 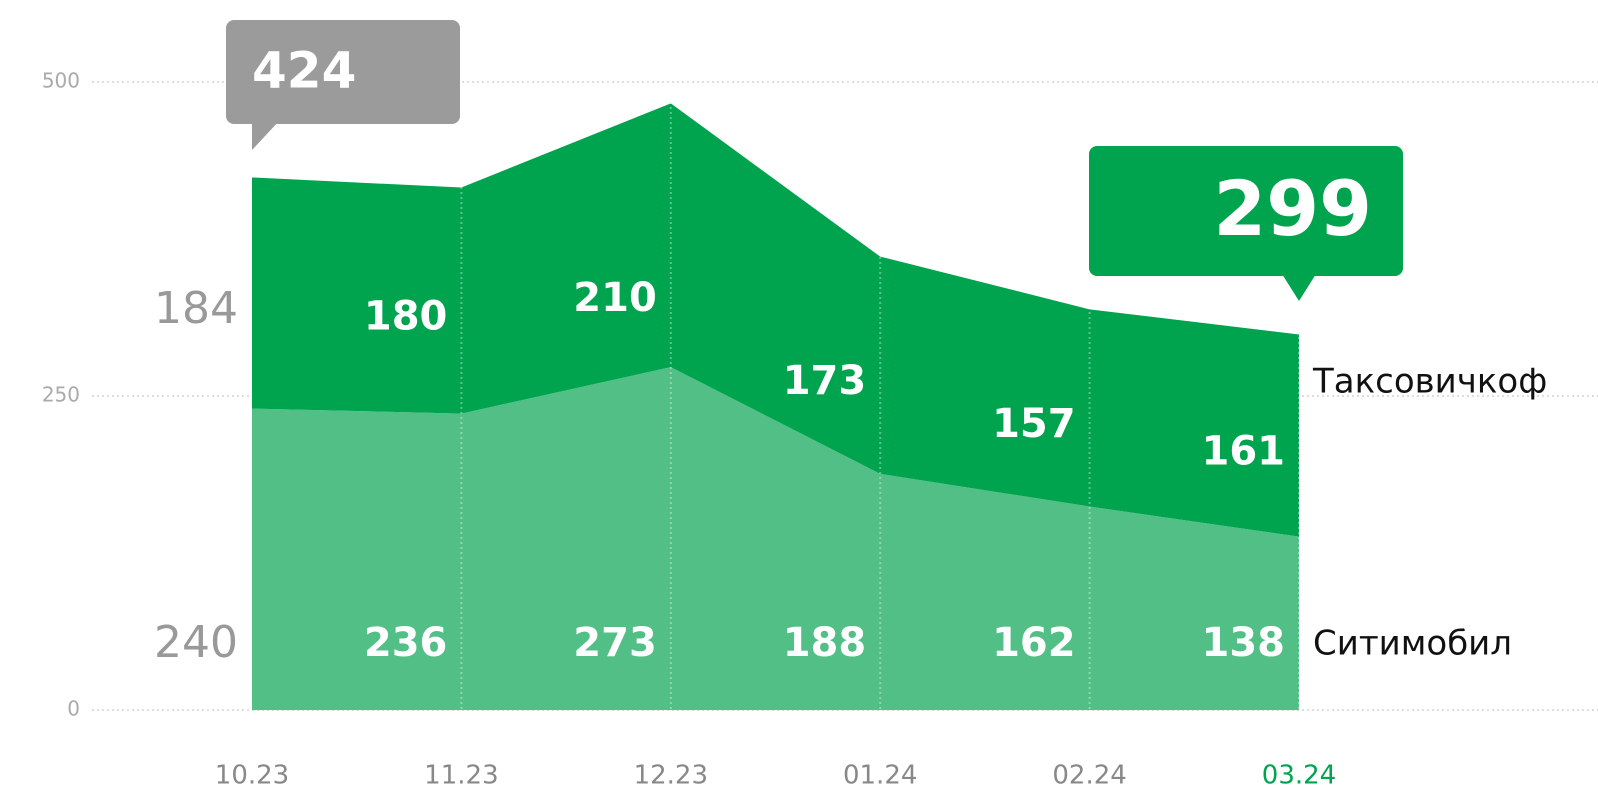 What do you see at coordinates (1292, 208) in the screenshot?
I see `callout-value: 299` at bounding box center [1292, 208].